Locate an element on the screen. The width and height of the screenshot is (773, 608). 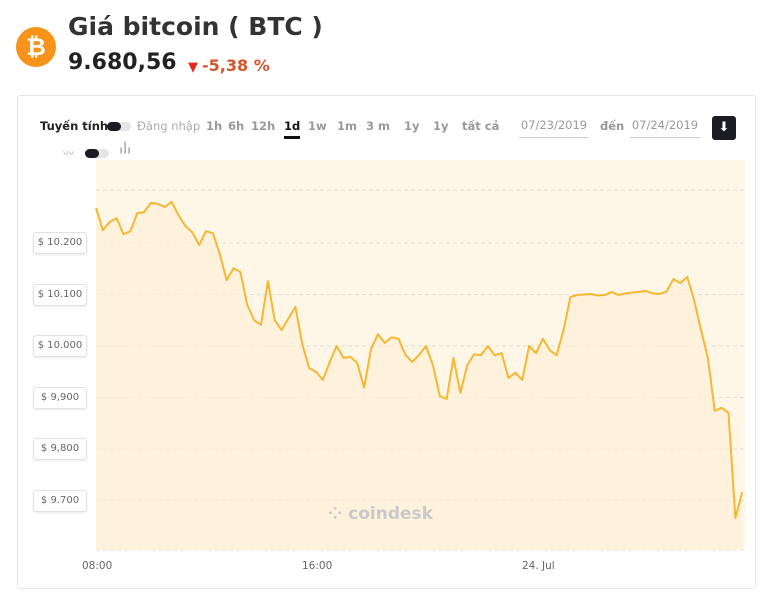
coindesk-watermark: ⁘ coindesk is located at coordinates (380, 514).